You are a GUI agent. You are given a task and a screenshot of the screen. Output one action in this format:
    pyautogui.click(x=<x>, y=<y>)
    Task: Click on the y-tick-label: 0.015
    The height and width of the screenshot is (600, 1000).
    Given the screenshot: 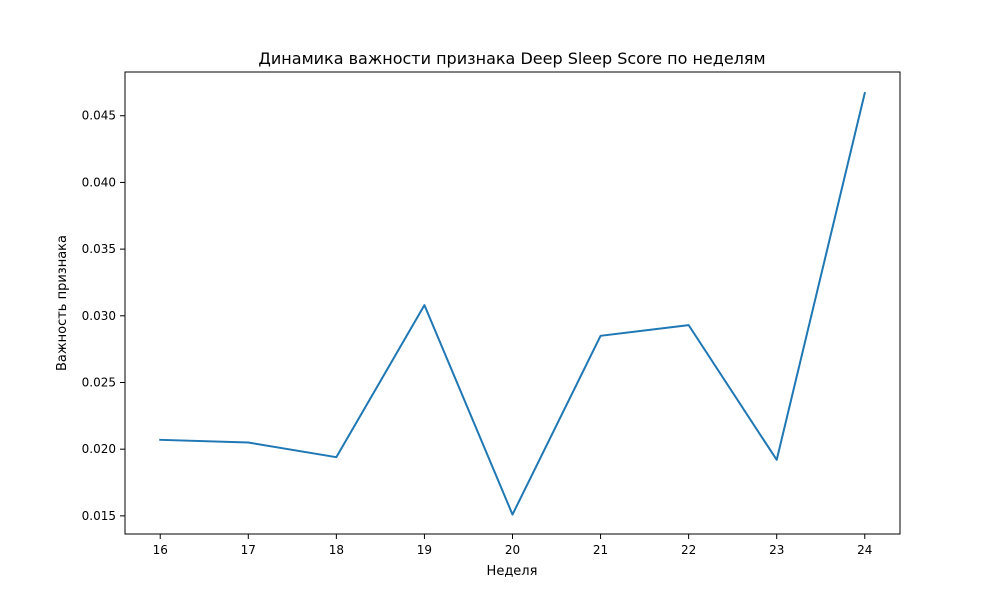 What is the action you would take?
    pyautogui.click(x=99, y=516)
    